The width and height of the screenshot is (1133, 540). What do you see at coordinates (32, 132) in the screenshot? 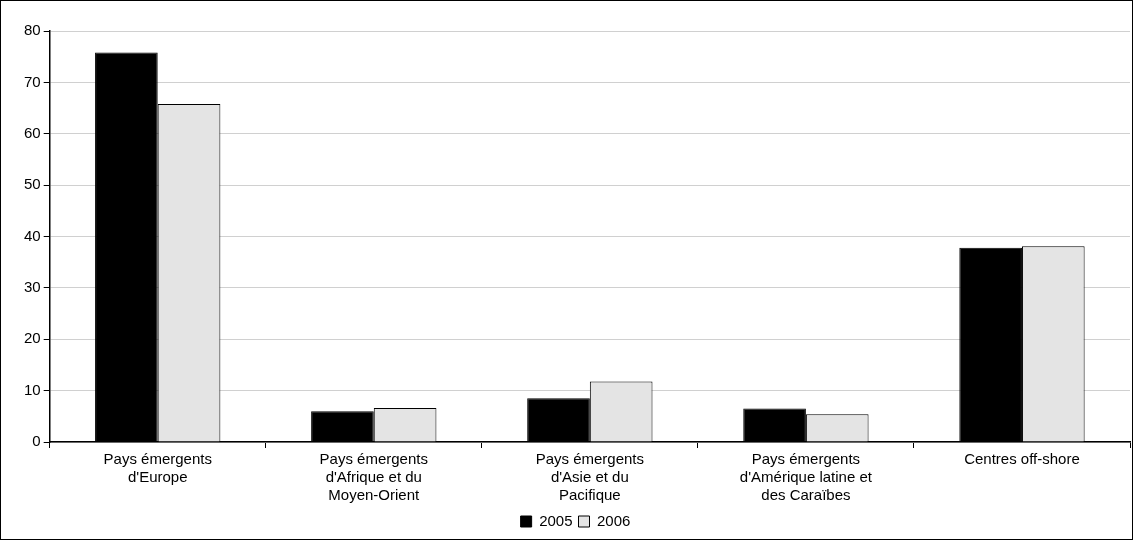
I see `y-tick-label: 60` at bounding box center [32, 132].